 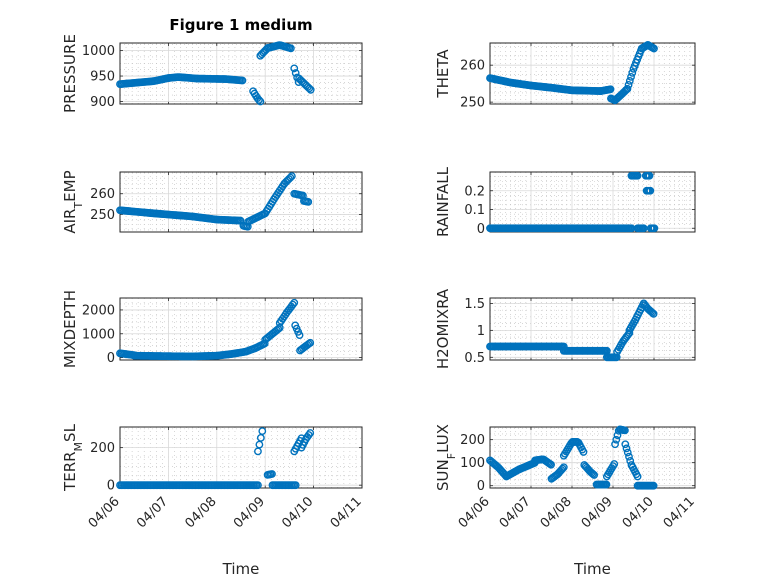 I want to click on y-tick-label: 1.5, so click(x=474, y=304).